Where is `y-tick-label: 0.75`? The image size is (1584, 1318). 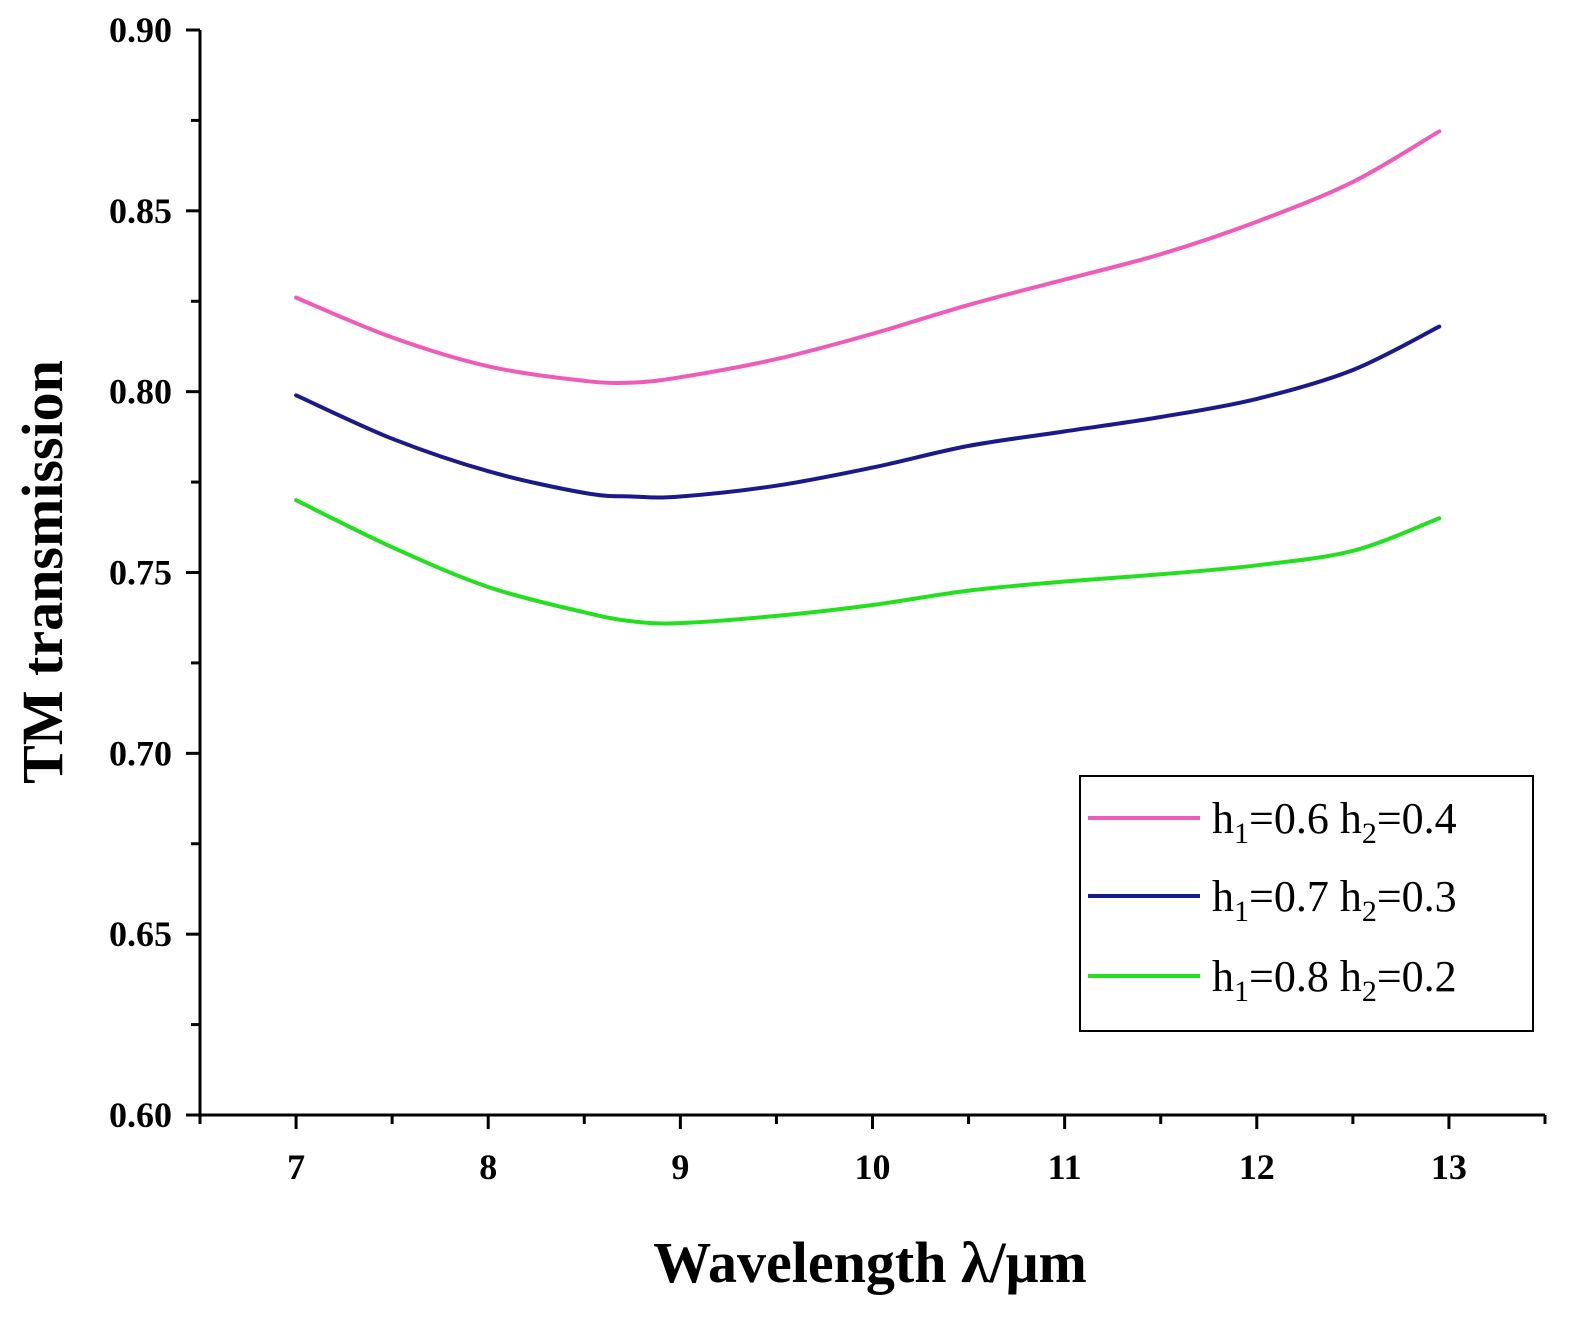 y-tick-label: 0.75 is located at coordinates (140, 573).